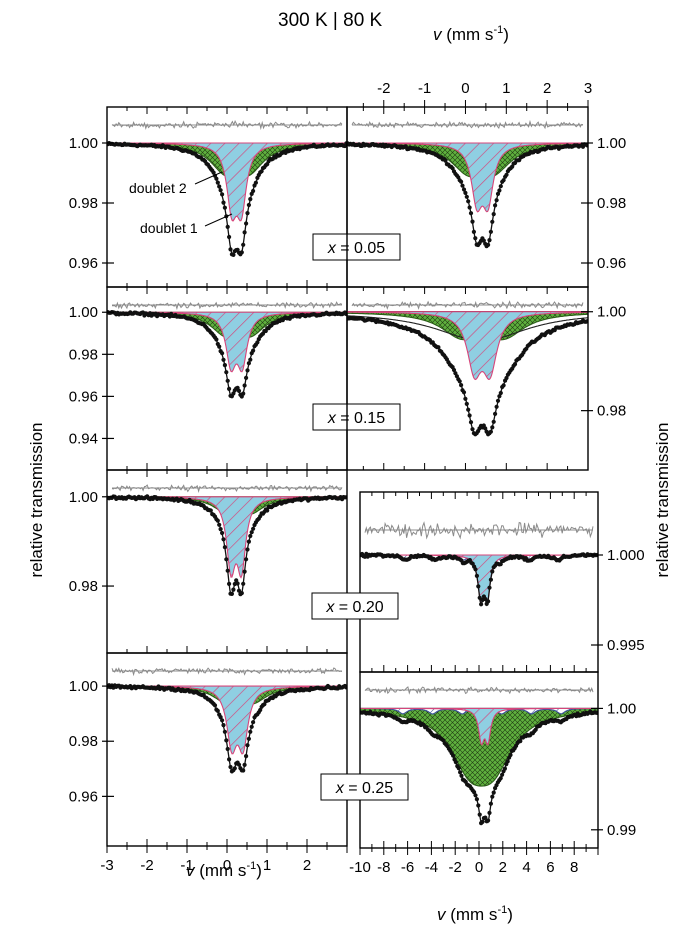  Describe the element at coordinates (467, 378) in the screenshot. I see `panel-frame-x015-80K` at that location.